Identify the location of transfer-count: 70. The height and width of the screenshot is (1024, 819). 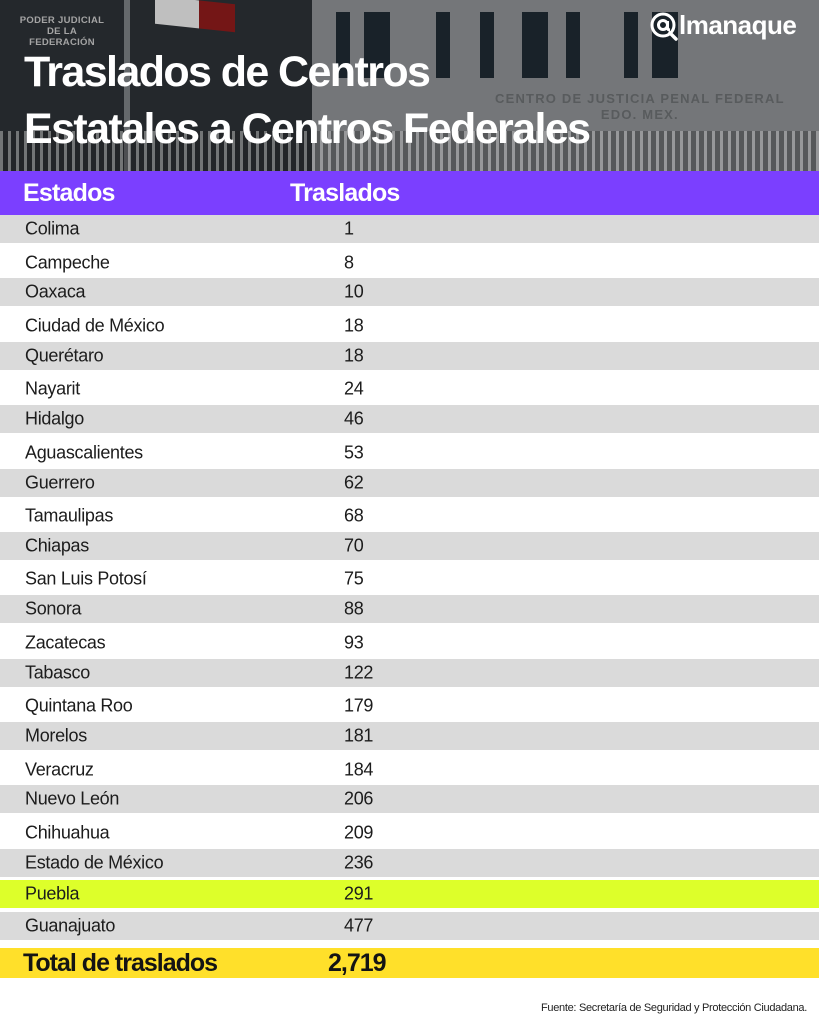
(354, 545).